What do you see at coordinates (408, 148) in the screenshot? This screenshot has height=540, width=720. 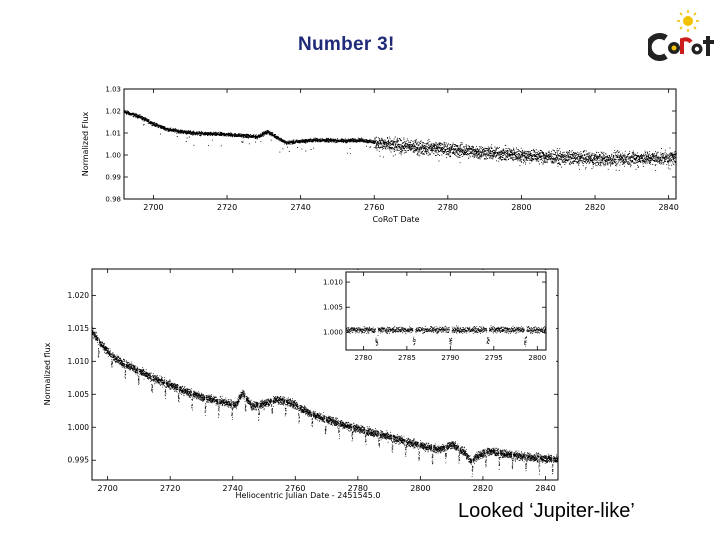 I see `top-chart-outliers` at bounding box center [408, 148].